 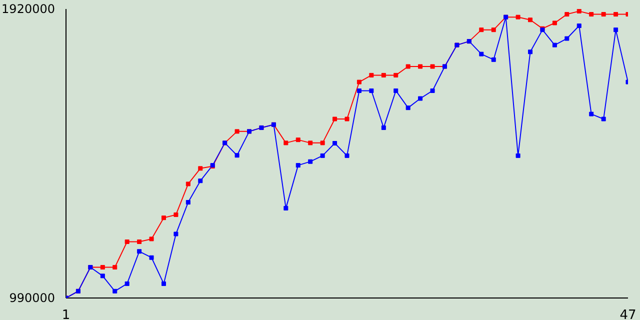 What do you see at coordinates (66, 314) in the screenshot?
I see `x-tick-label: 1` at bounding box center [66, 314].